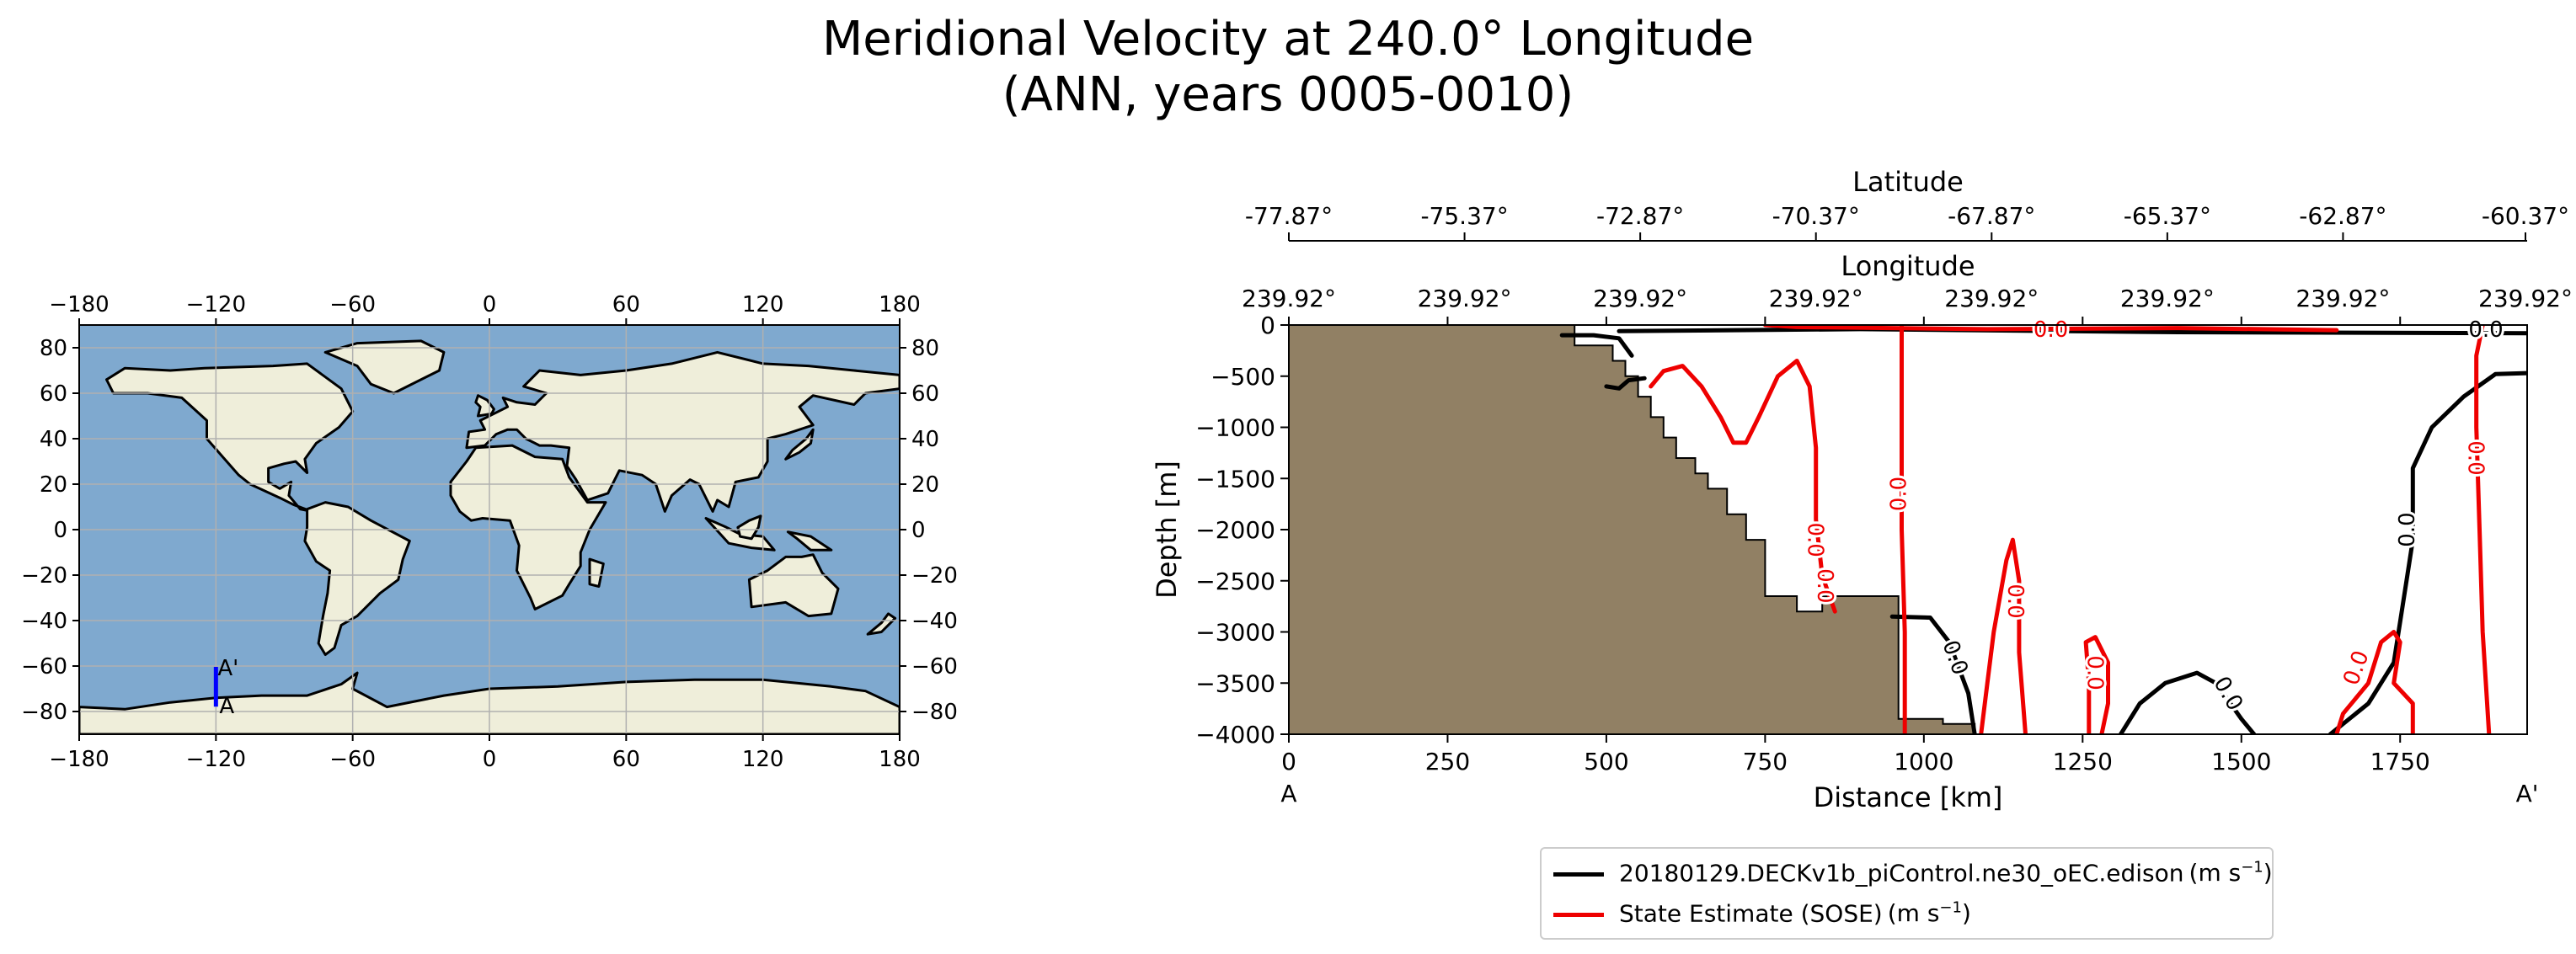 This screenshot has width=2576, height=954. What do you see at coordinates (934, 667) in the screenshot?
I see `map-ytick-label-right: −60` at bounding box center [934, 667].